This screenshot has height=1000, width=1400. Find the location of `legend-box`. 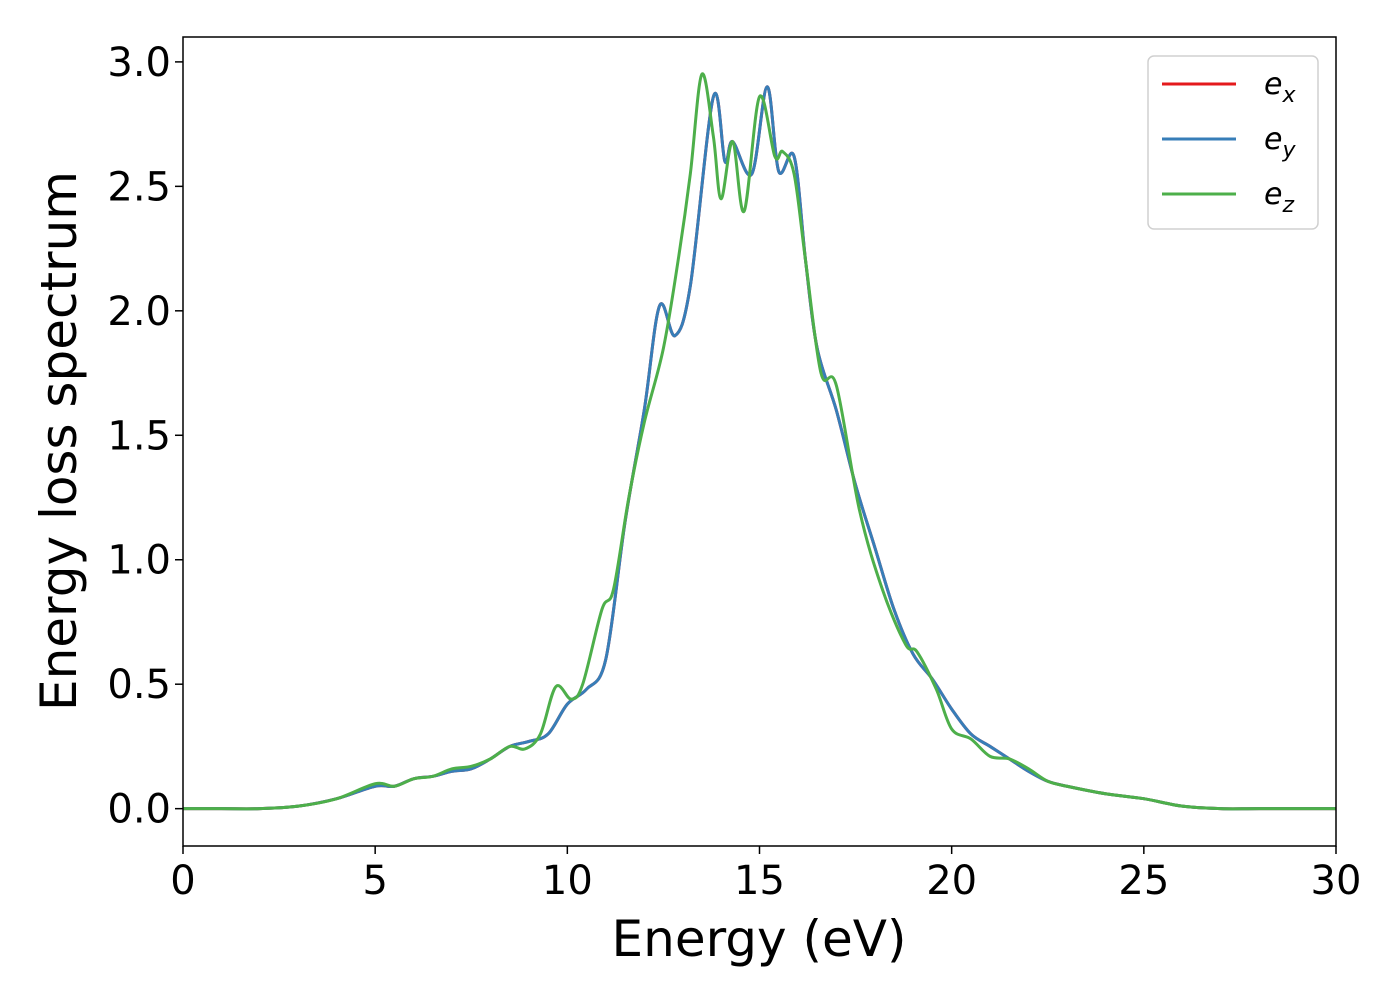

legend-box is located at coordinates (1233, 142).